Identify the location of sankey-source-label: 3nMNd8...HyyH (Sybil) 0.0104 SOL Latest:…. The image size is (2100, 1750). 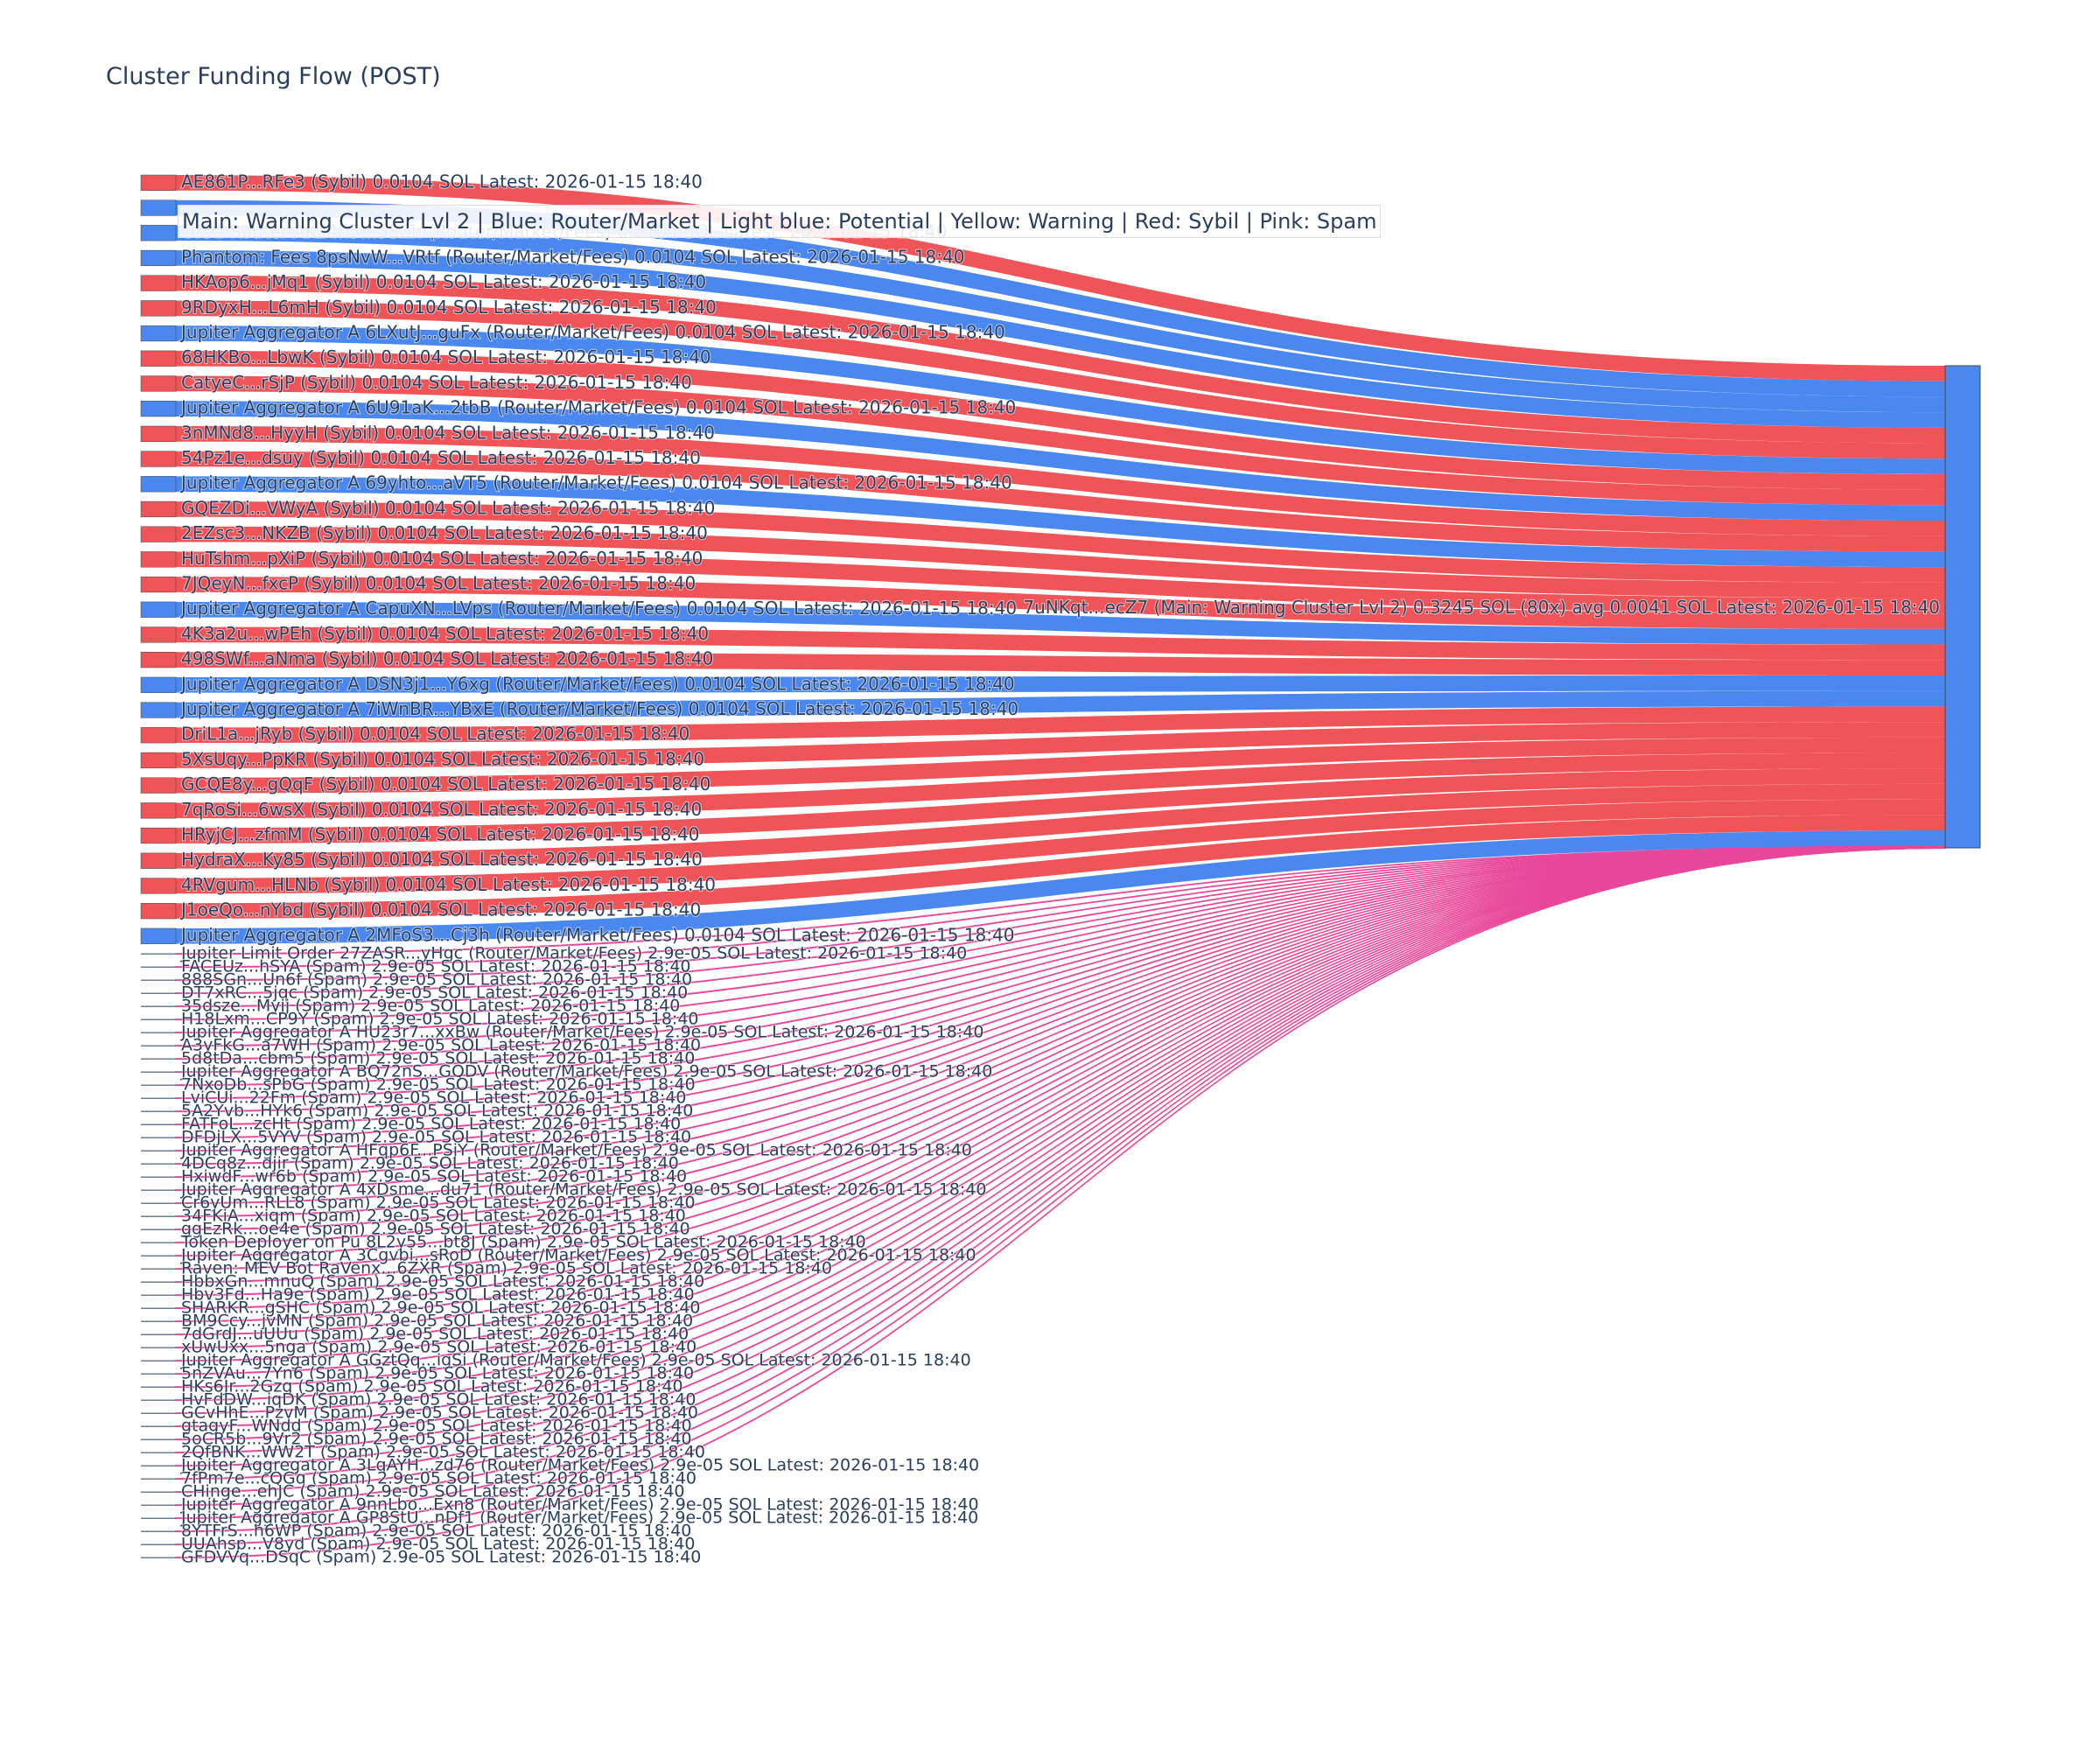
(448, 432).